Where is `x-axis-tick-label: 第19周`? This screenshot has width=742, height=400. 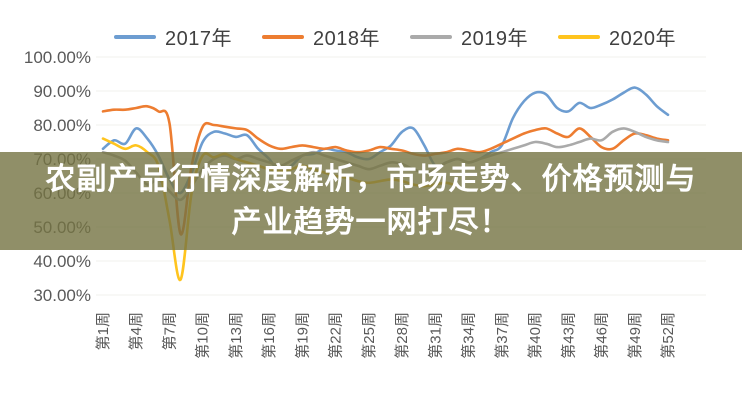
x-axis-tick-label: 第19周 is located at coordinates (302, 335).